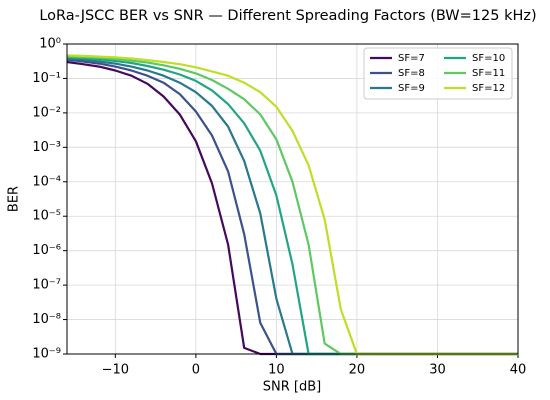  Describe the element at coordinates (276, 370) in the screenshot. I see `x-tick-label: 10` at that location.